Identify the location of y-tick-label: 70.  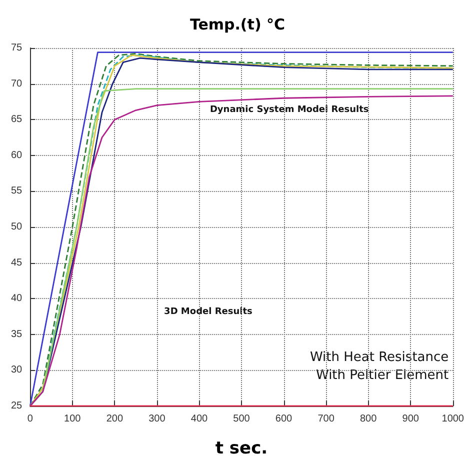
(17, 84).